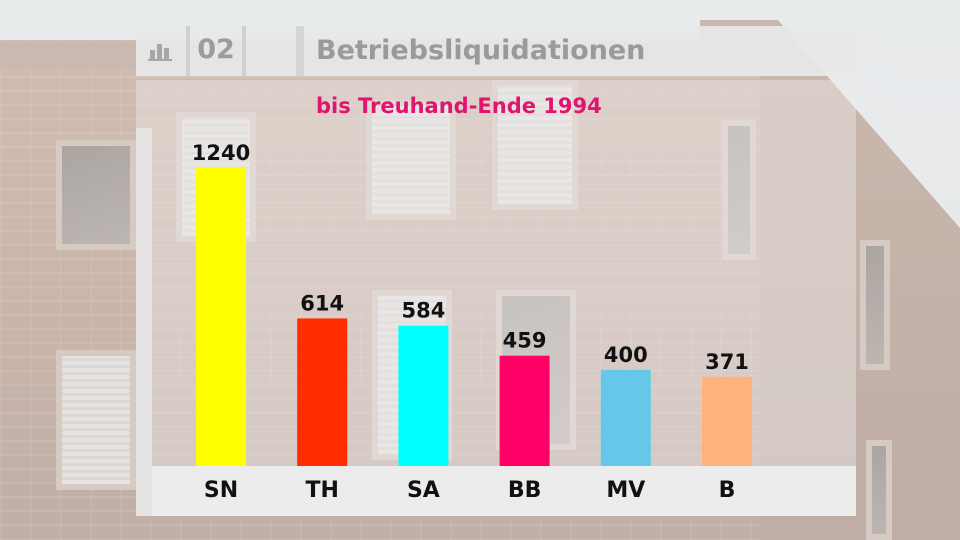  Describe the element at coordinates (626, 490) in the screenshot. I see `category-label-mv: MV` at that location.